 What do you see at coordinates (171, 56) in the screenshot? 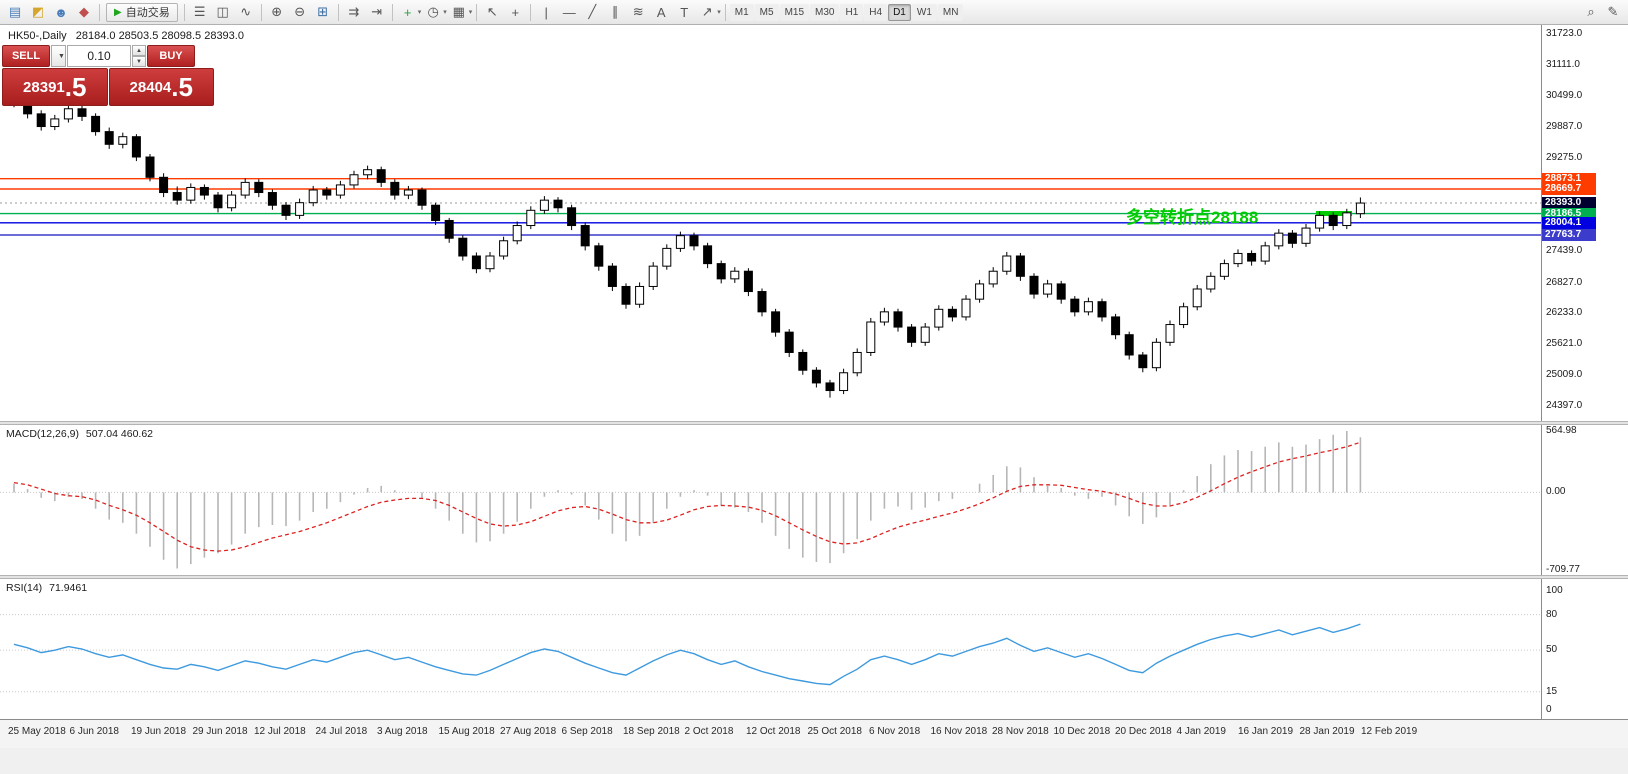
I see `buy-button: BUY` at bounding box center [171, 56].